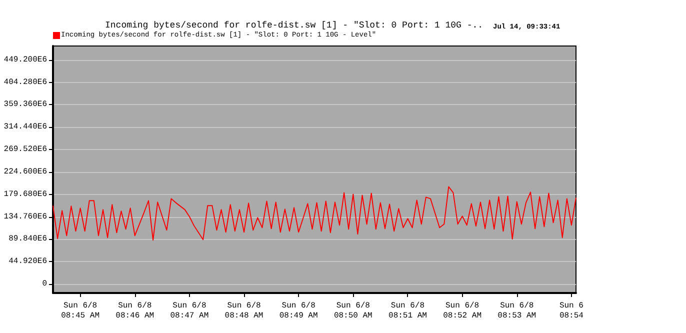 This screenshot has width=686, height=333. I want to click on y-tick-label: 449.200E6, so click(26, 59).